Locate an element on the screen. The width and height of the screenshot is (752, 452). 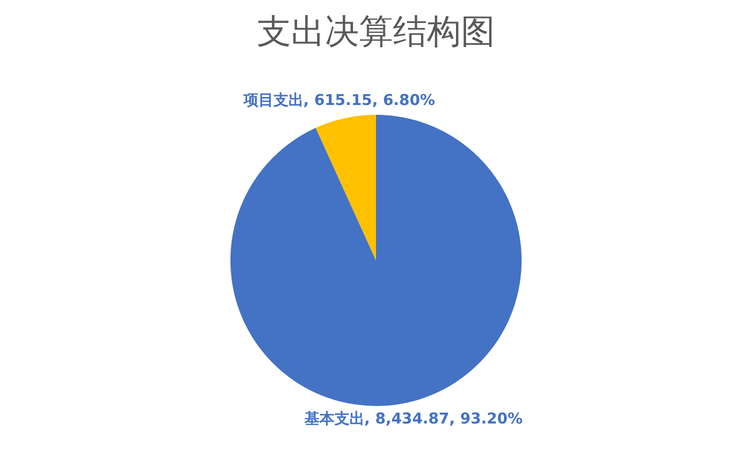
slice-label: 基本支出, 8,434.87, 93.20% is located at coordinates (413, 418).